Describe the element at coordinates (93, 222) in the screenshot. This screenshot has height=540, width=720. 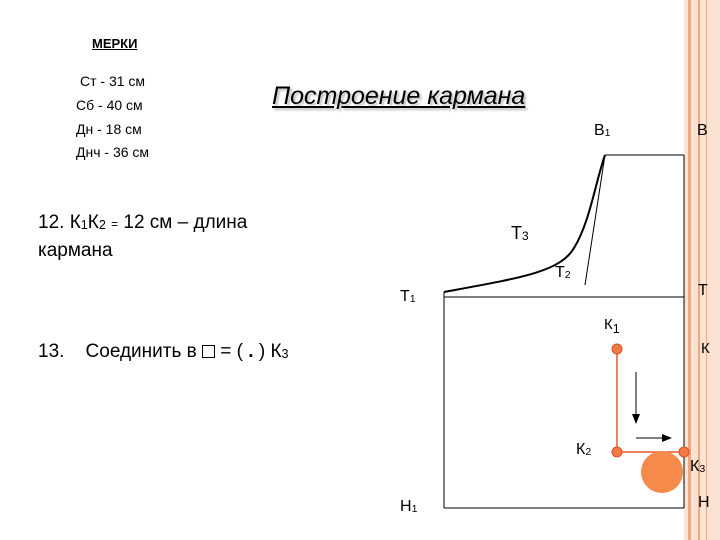
I see `step-12-mid: К` at that location.